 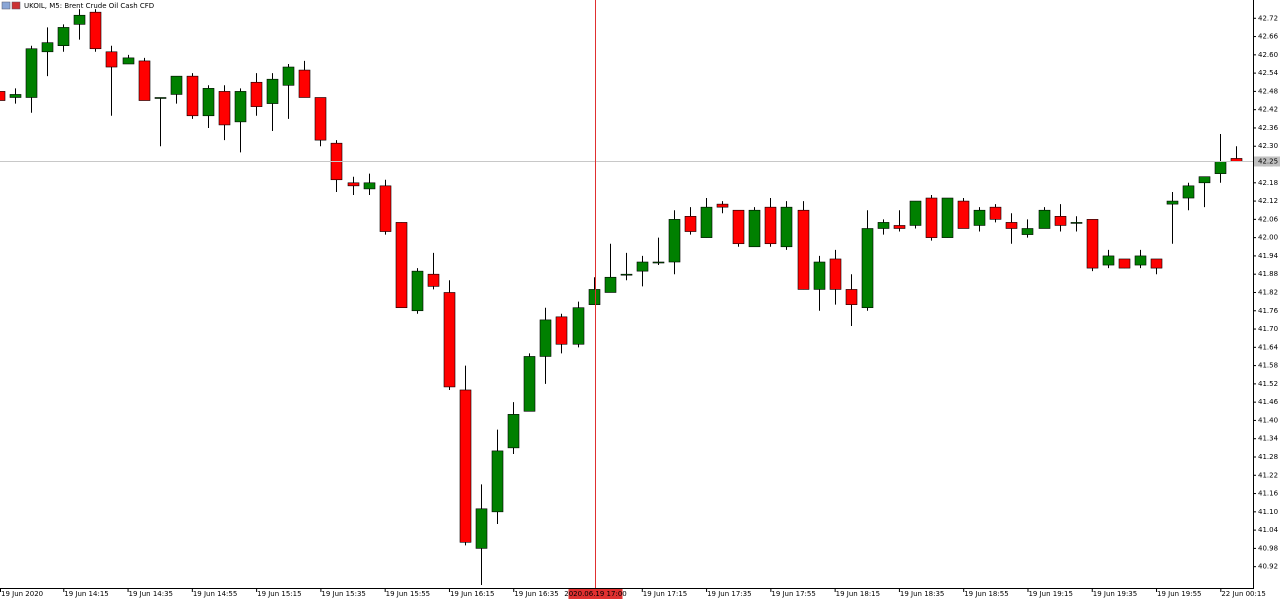 What do you see at coordinates (1268, 457) in the screenshot?
I see `y-tick-label: 41.28` at bounding box center [1268, 457].